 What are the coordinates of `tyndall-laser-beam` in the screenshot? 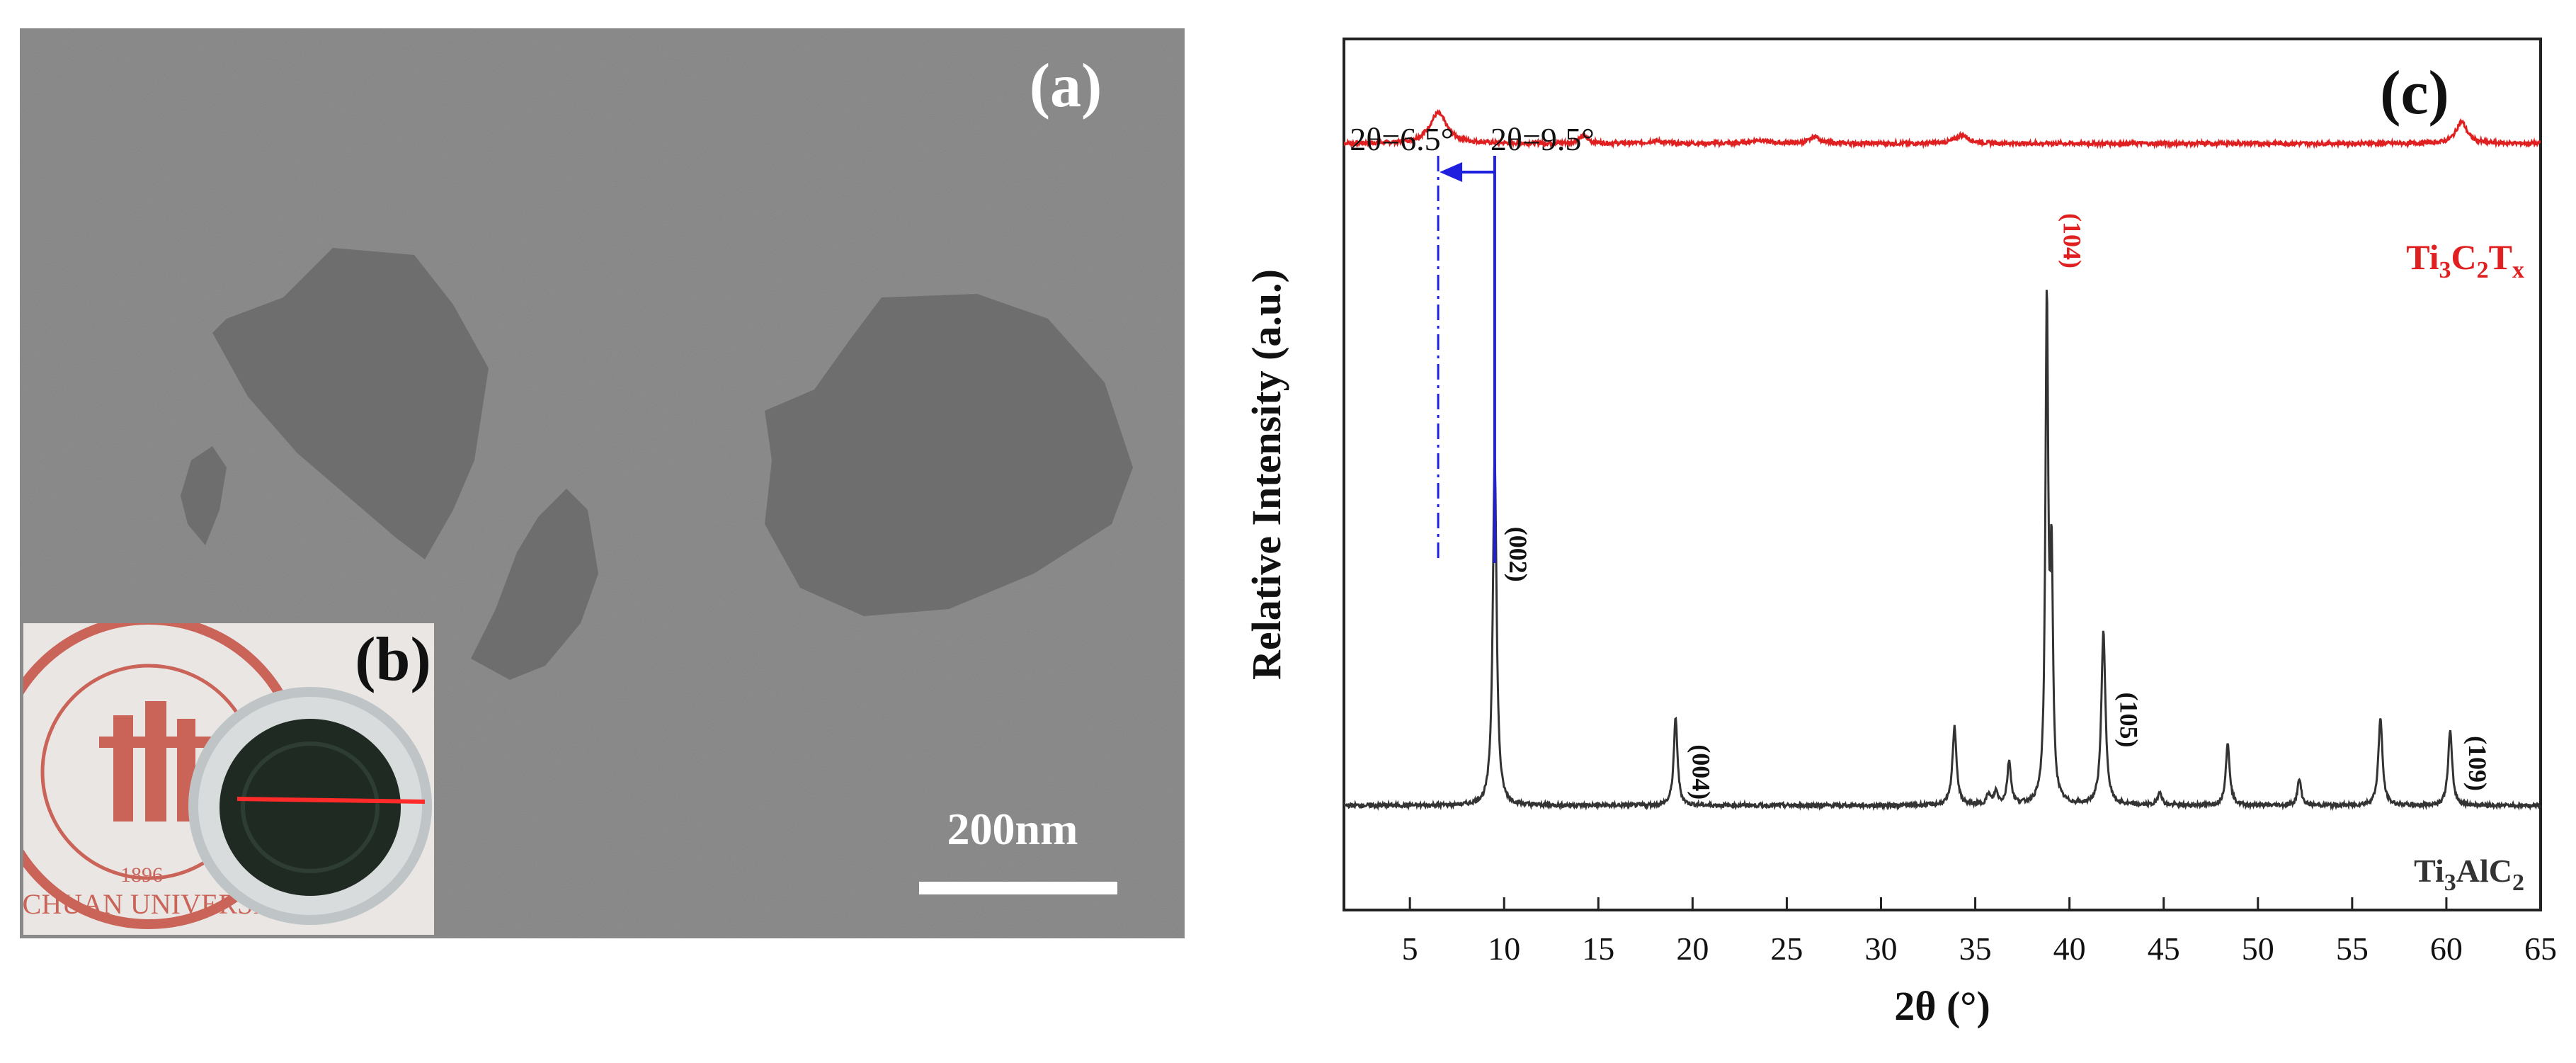 It's located at (331, 800).